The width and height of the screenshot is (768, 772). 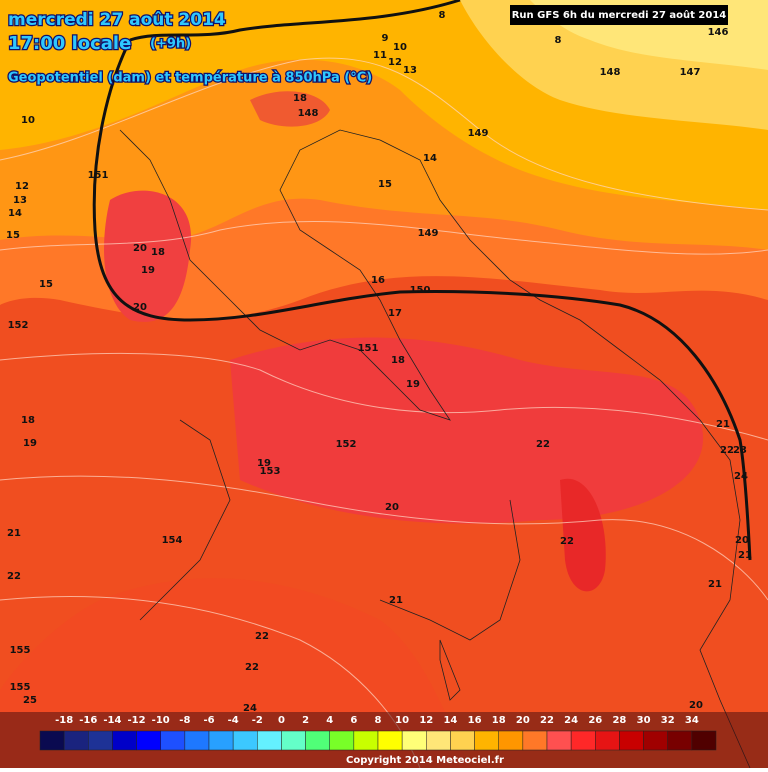 What do you see at coordinates (619, 720) in the screenshot?
I see `legend-label: 28` at bounding box center [619, 720].